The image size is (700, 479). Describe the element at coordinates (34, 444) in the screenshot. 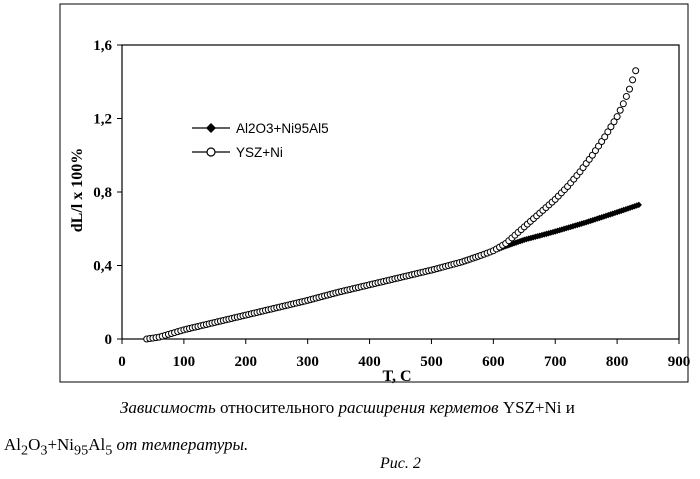

I see `caption-formula-o: O` at that location.